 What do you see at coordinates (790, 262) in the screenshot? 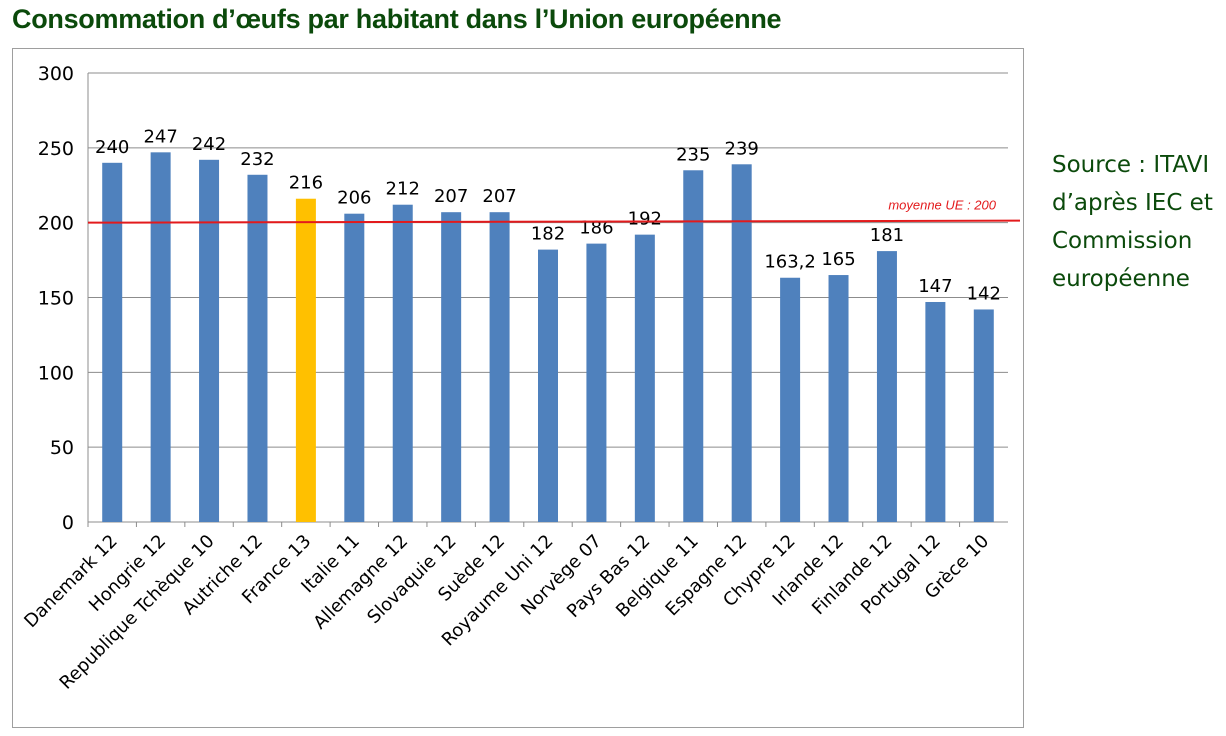
I see `bar-value-label: 163,2` at bounding box center [790, 262].